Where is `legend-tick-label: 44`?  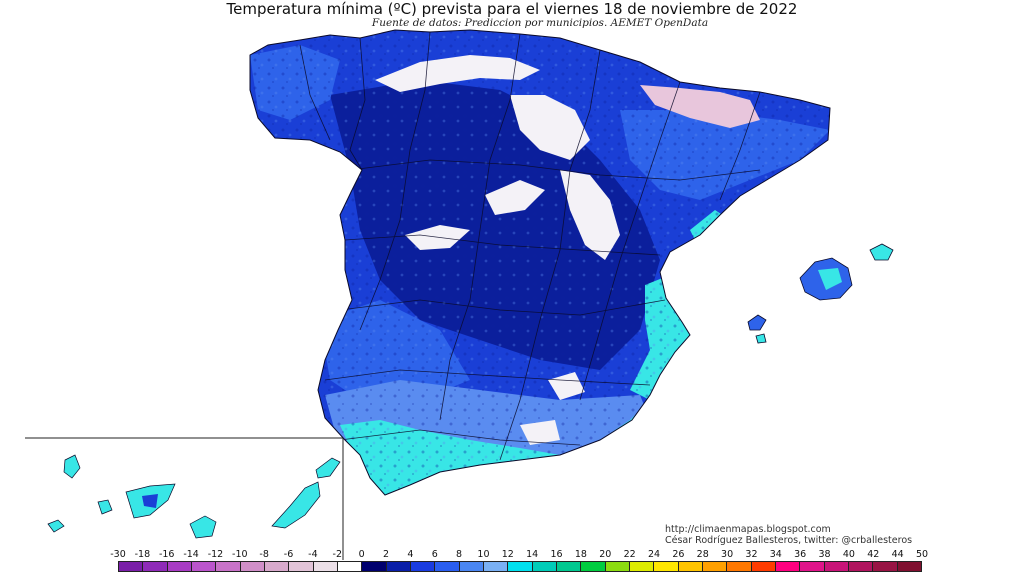 legend-tick-label: 44 is located at coordinates (897, 554).